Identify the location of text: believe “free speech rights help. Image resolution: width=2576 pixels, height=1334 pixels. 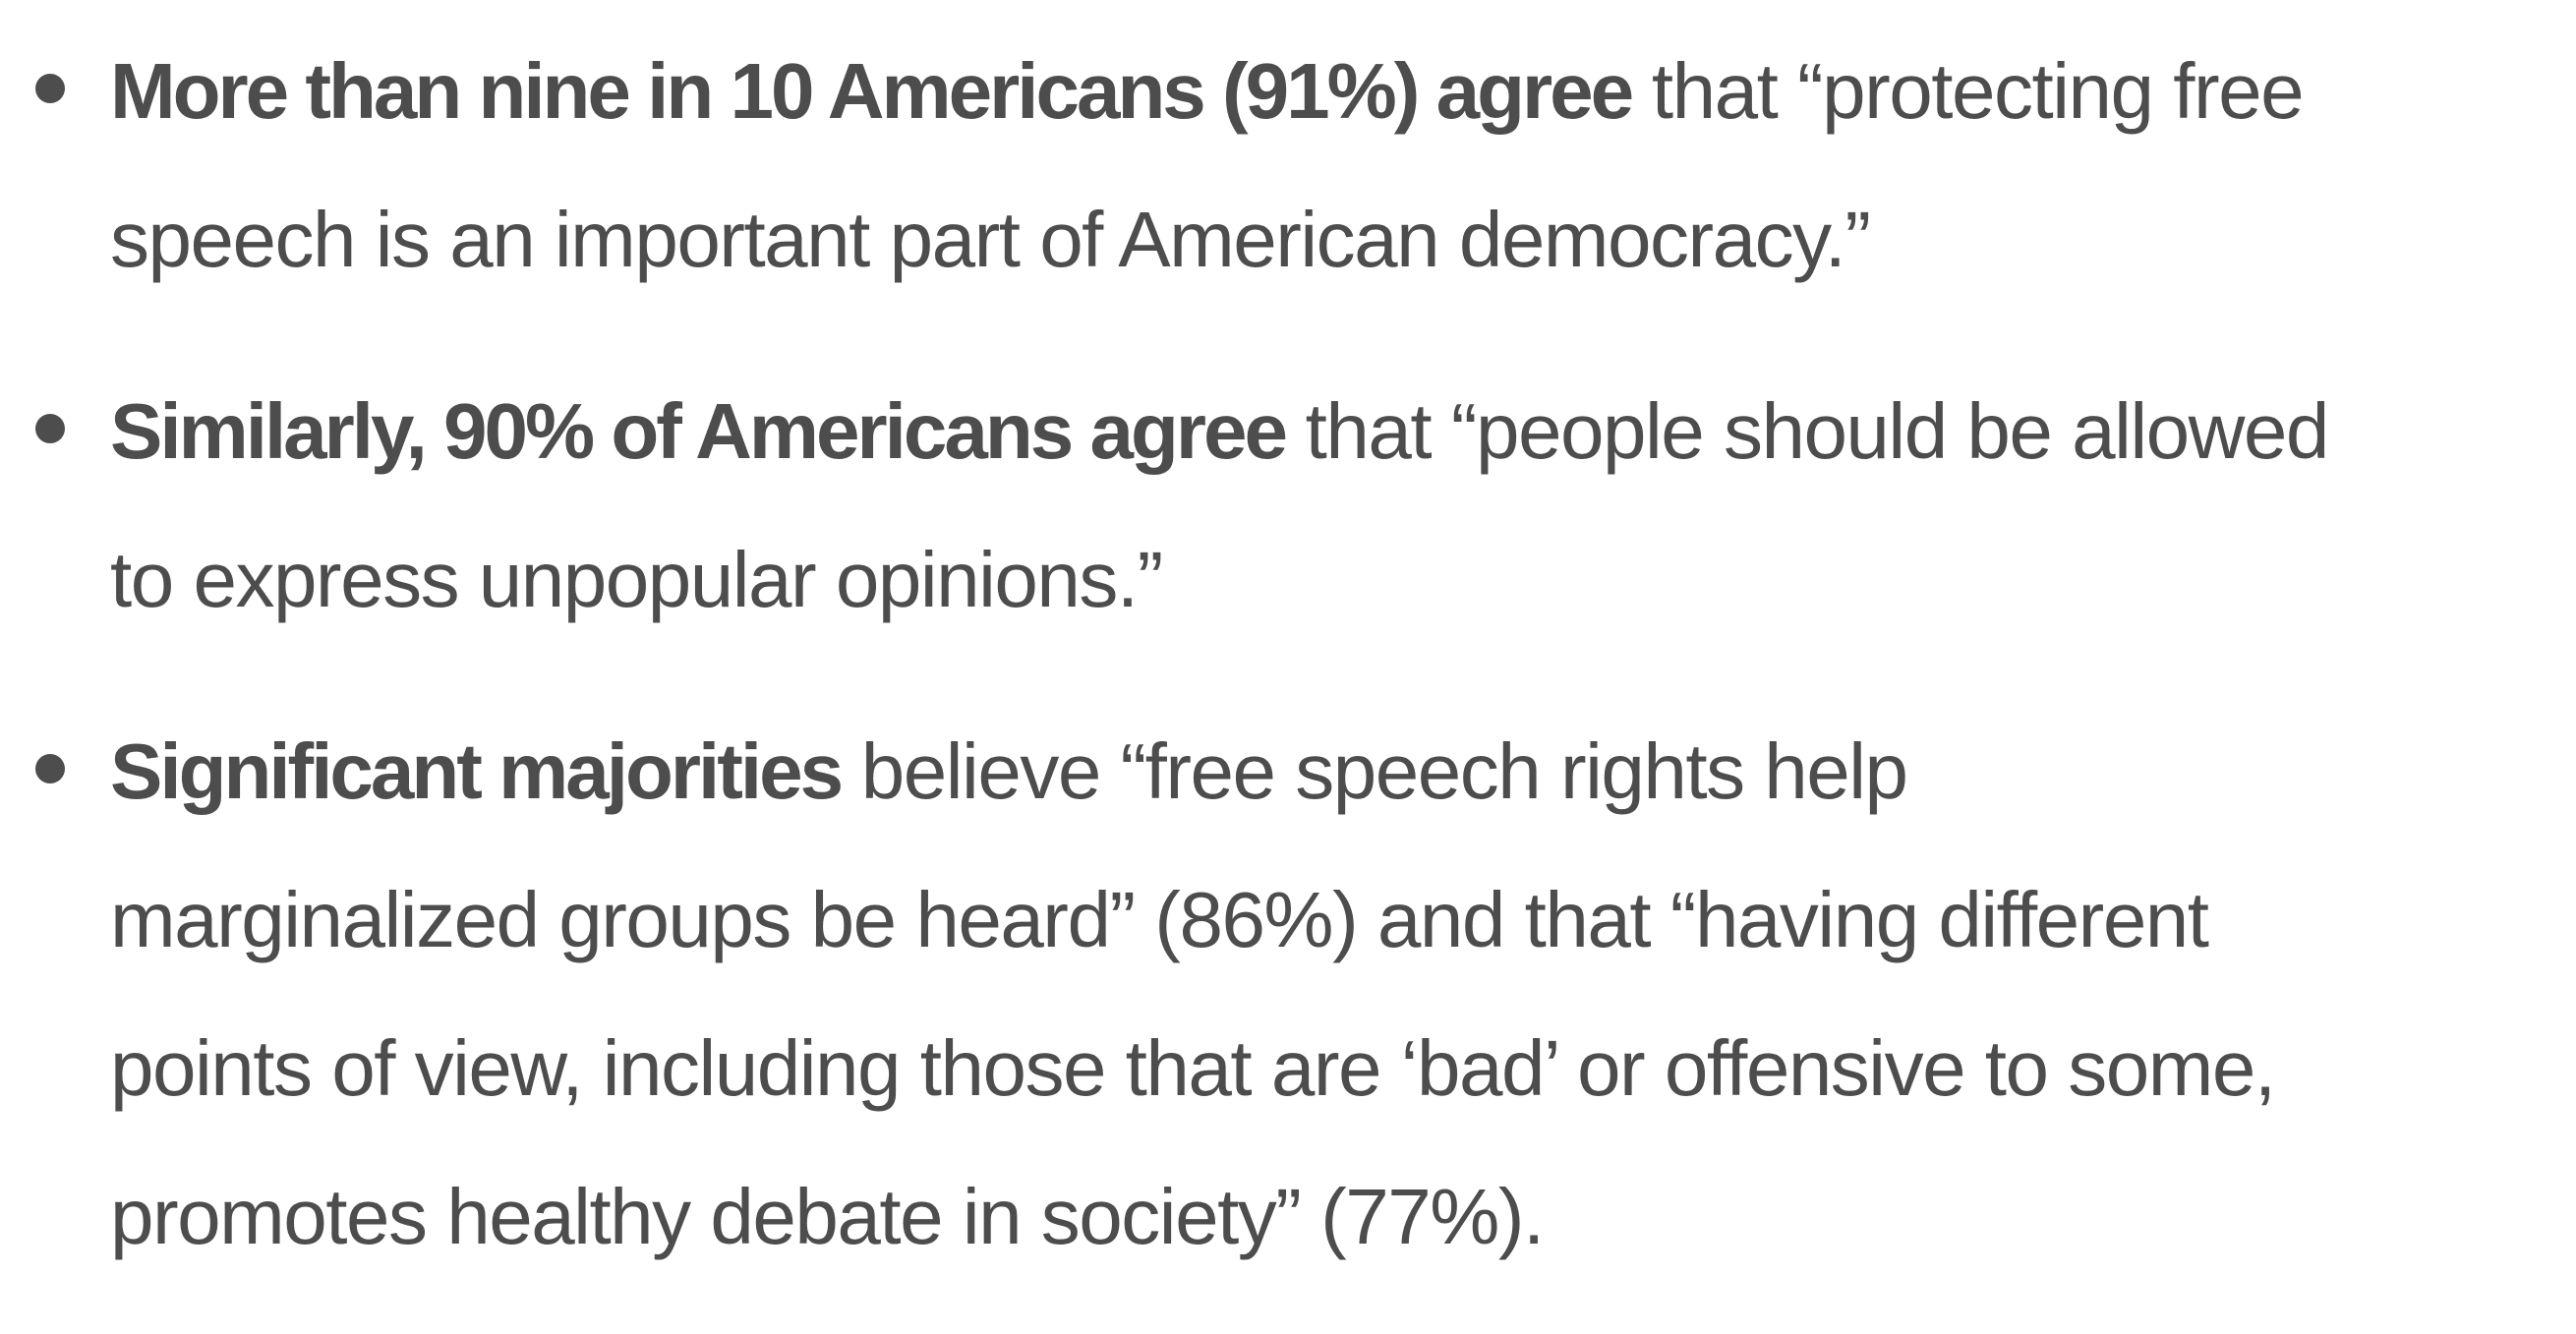
(1374, 771).